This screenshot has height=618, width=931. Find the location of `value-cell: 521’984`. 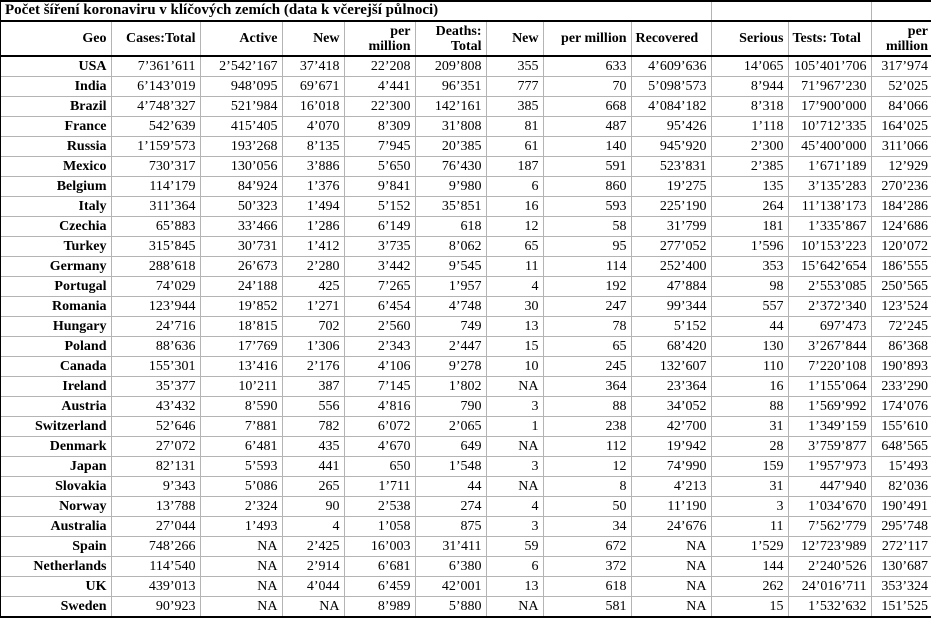

value-cell: 521’984 is located at coordinates (241, 106).